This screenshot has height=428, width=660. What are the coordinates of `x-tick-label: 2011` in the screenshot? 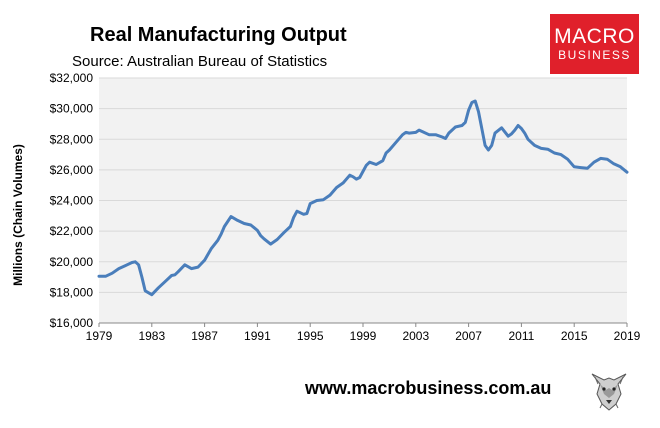 It's located at (521, 336).